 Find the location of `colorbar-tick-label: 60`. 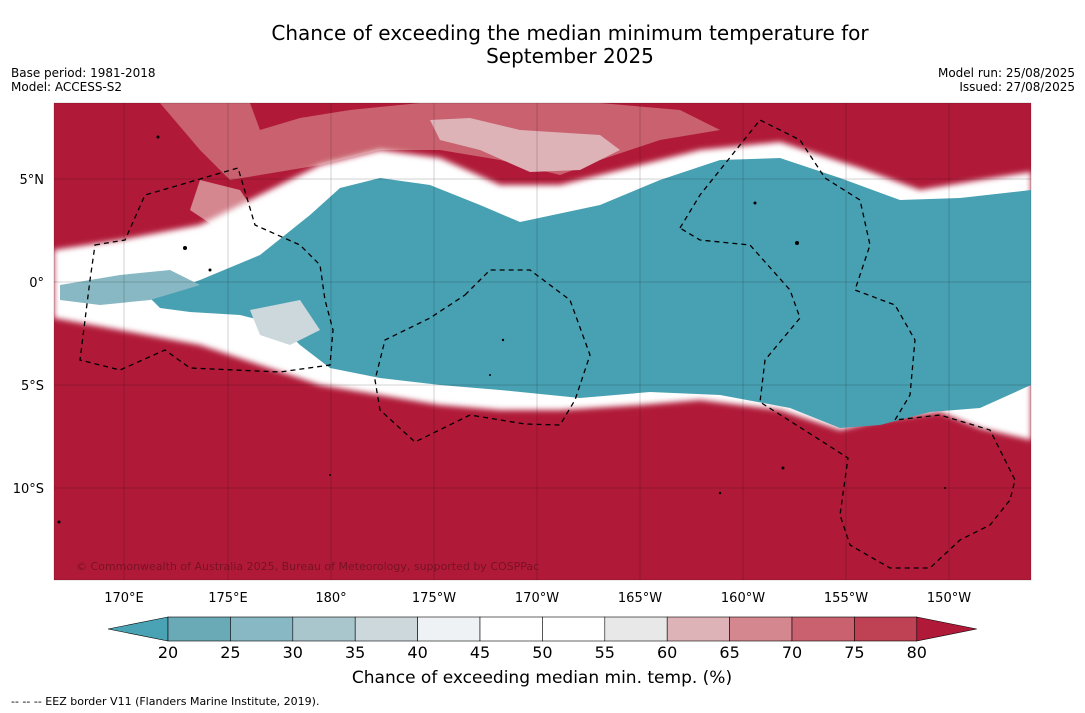

colorbar-tick-label: 60 is located at coordinates (667, 652).